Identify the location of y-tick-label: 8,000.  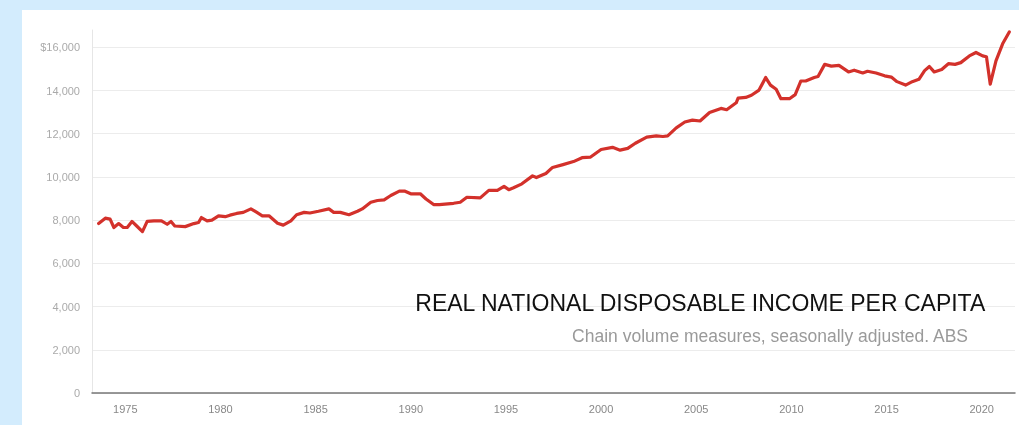
(66, 220).